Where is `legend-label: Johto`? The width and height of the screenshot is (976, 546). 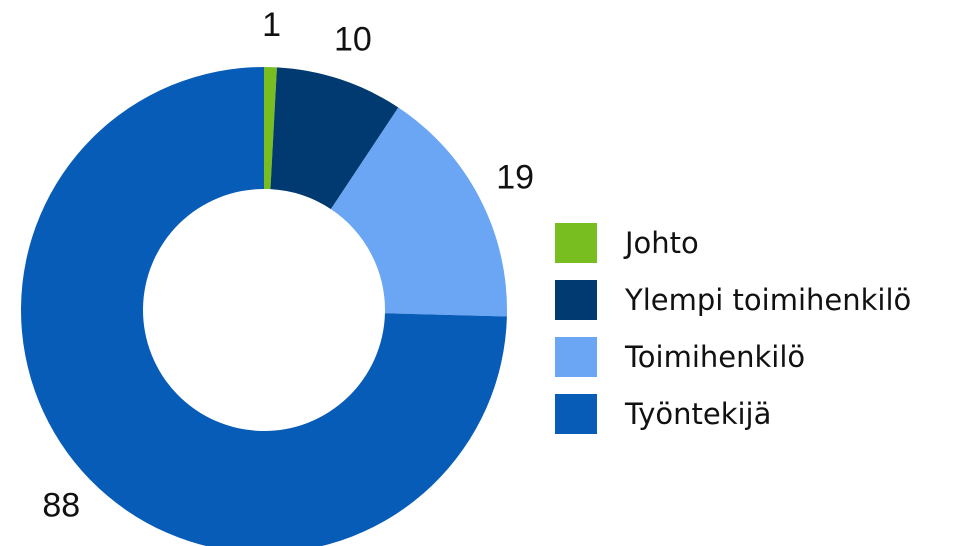
legend-label: Johto is located at coordinates (661, 243).